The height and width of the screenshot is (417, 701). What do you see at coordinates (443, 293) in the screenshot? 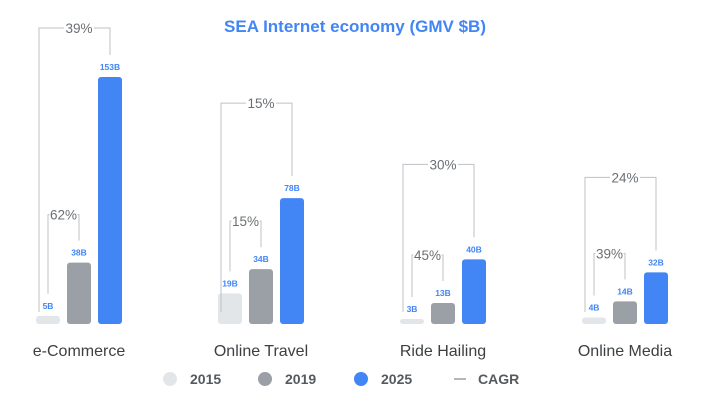
I see `value-label-ride-hailing-2019: 13B` at bounding box center [443, 293].